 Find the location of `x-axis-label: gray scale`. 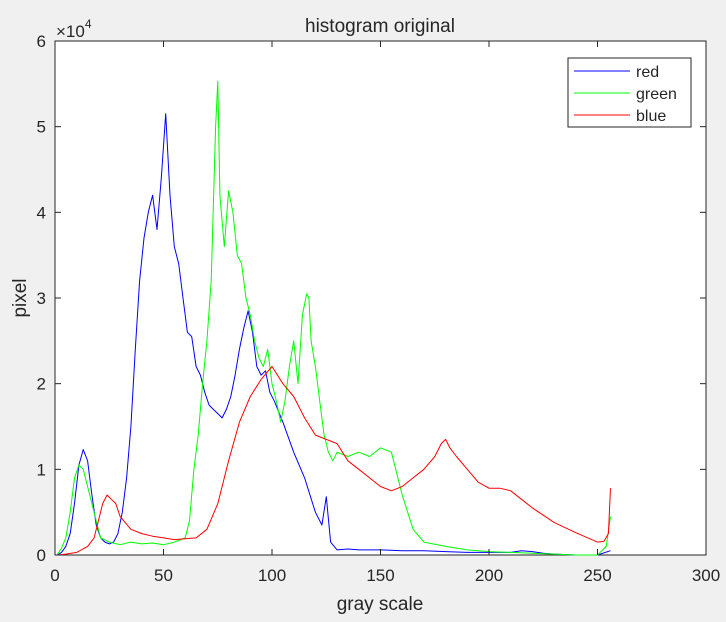

x-axis-label: gray scale is located at coordinates (380, 604).